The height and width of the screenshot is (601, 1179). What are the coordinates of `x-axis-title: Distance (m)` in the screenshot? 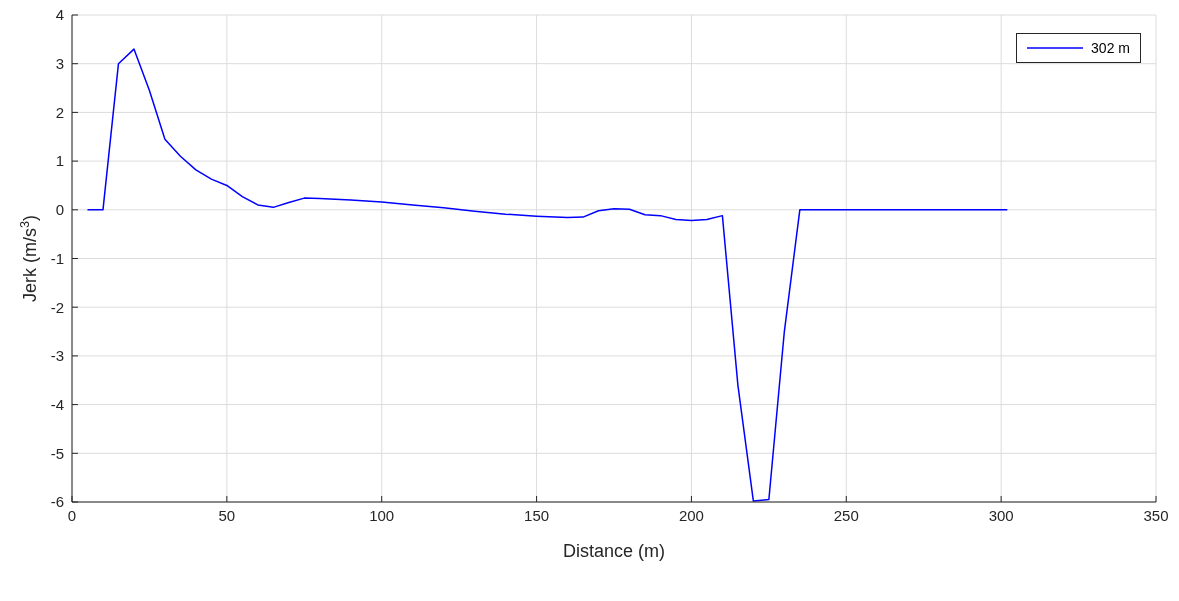 It's located at (614, 551).